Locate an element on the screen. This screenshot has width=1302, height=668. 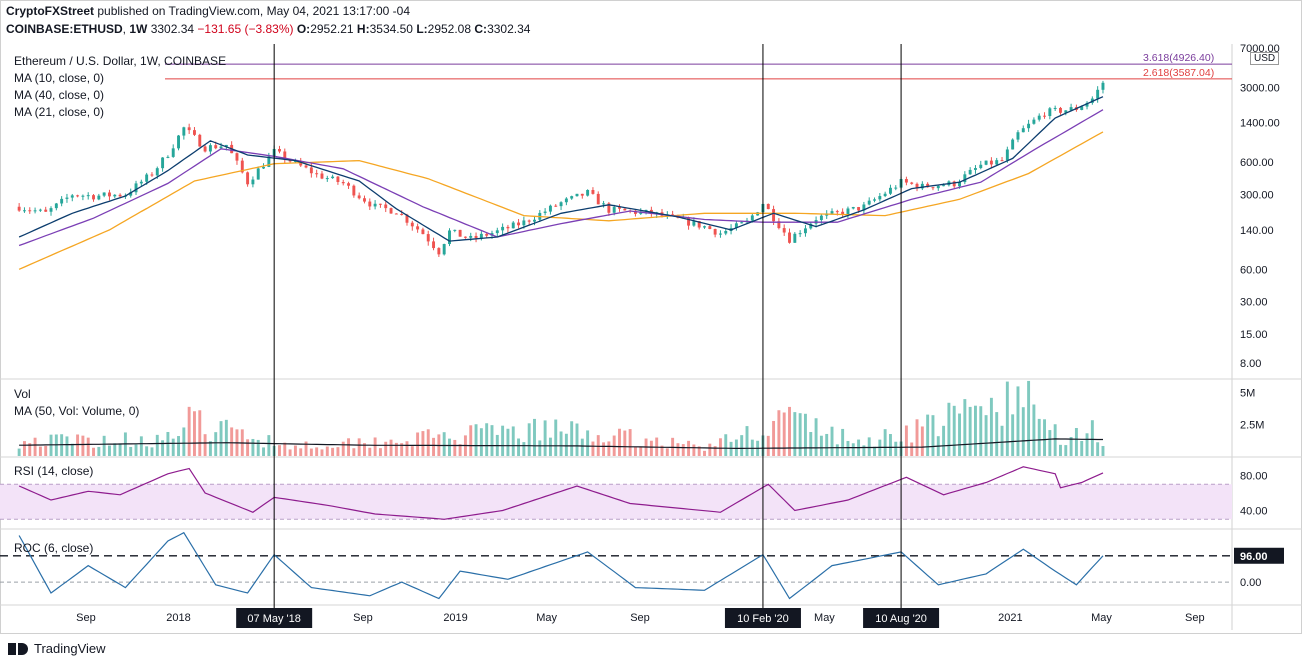
date-marker-badge is located at coordinates (274, 618).